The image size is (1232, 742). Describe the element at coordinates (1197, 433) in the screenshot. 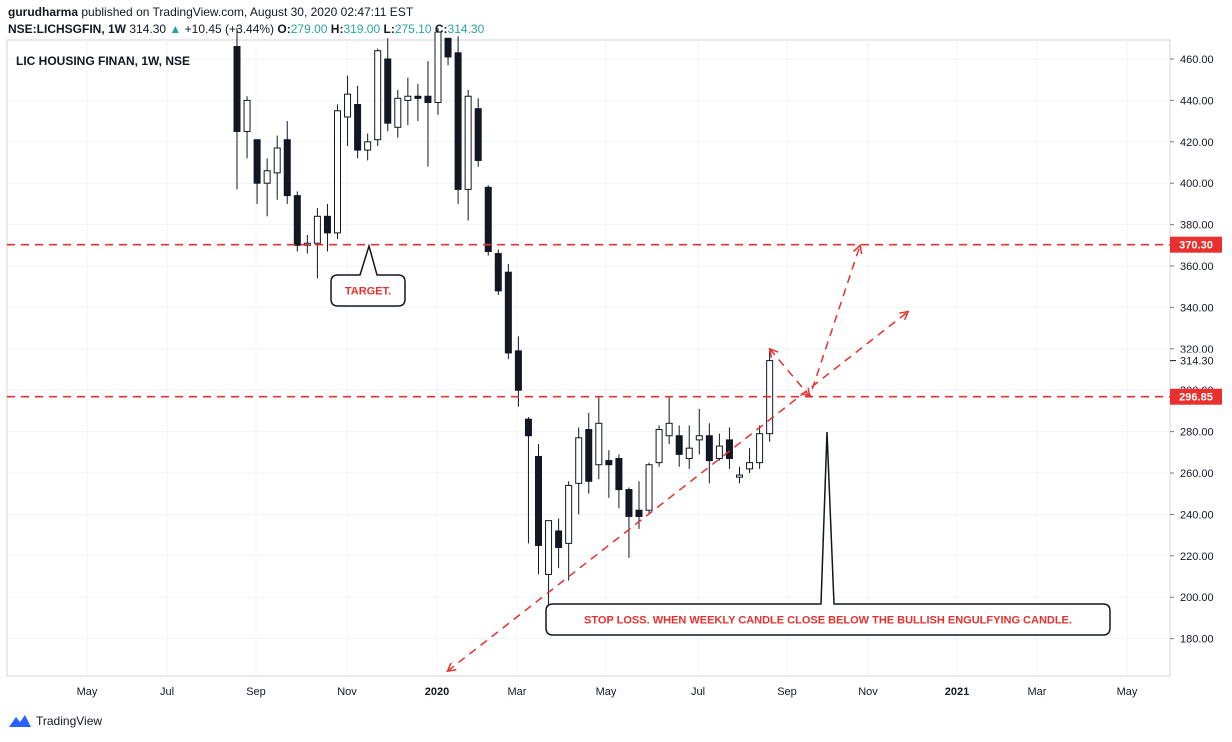

I see `y-tick-label: 280.00` at that location.